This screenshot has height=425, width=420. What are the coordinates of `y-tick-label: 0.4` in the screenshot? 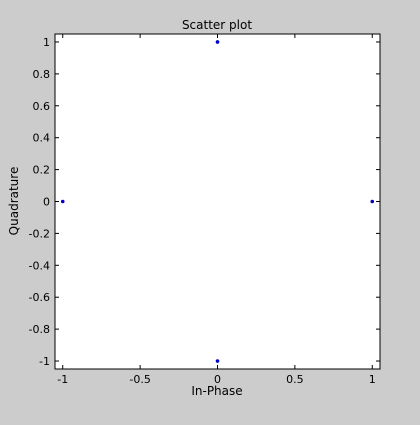 It's located at (42, 138).